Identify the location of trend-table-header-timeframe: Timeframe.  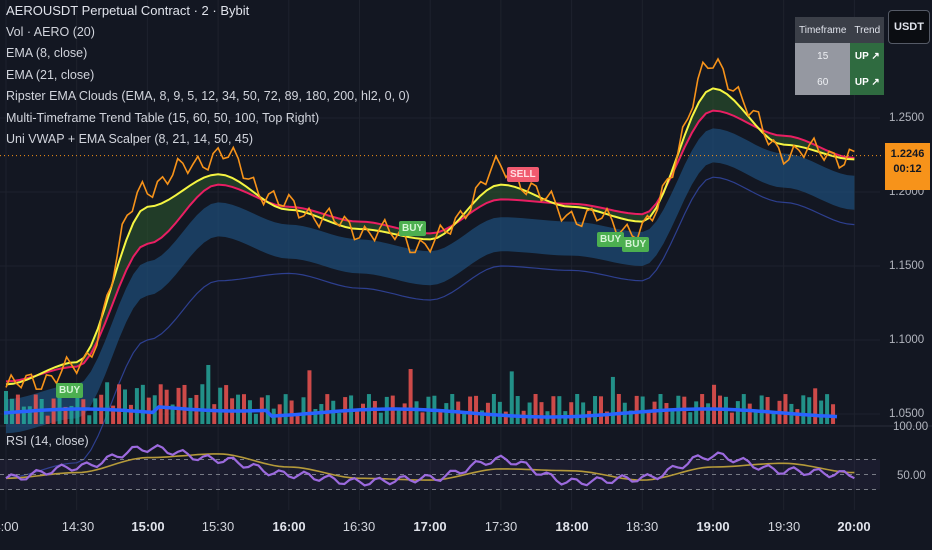
(823, 30).